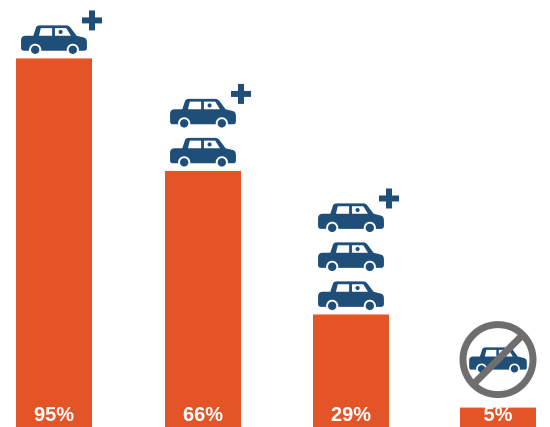 The width and height of the screenshot is (550, 427). What do you see at coordinates (273, 415) in the screenshot?
I see `labels-group: 95% 66% 29% 5%` at bounding box center [273, 415].